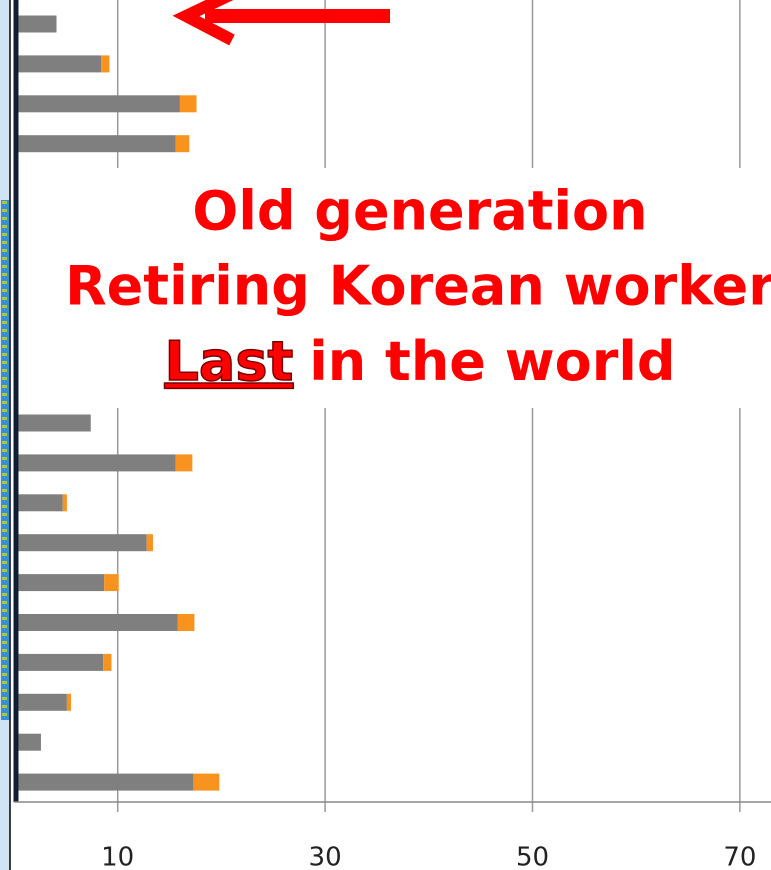  I want to click on annotation: Old generation, so click(419, 211).